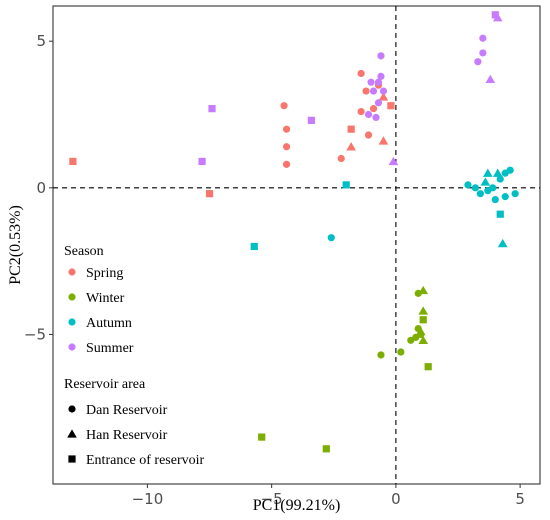  I want to click on legend-key-summer, so click(72, 347).